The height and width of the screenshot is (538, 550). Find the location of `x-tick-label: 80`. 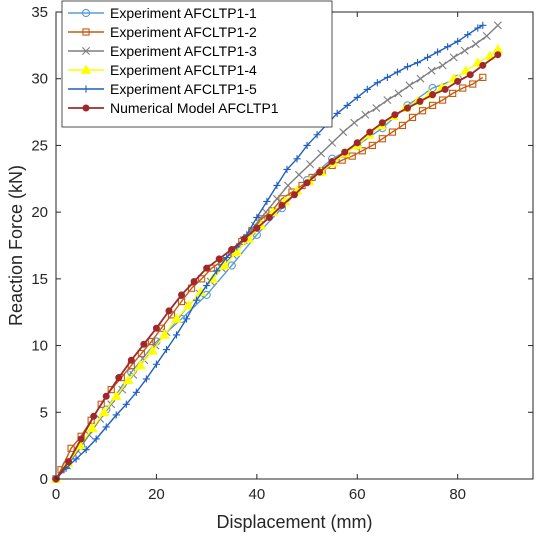

x-tick-label: 80 is located at coordinates (457, 494).